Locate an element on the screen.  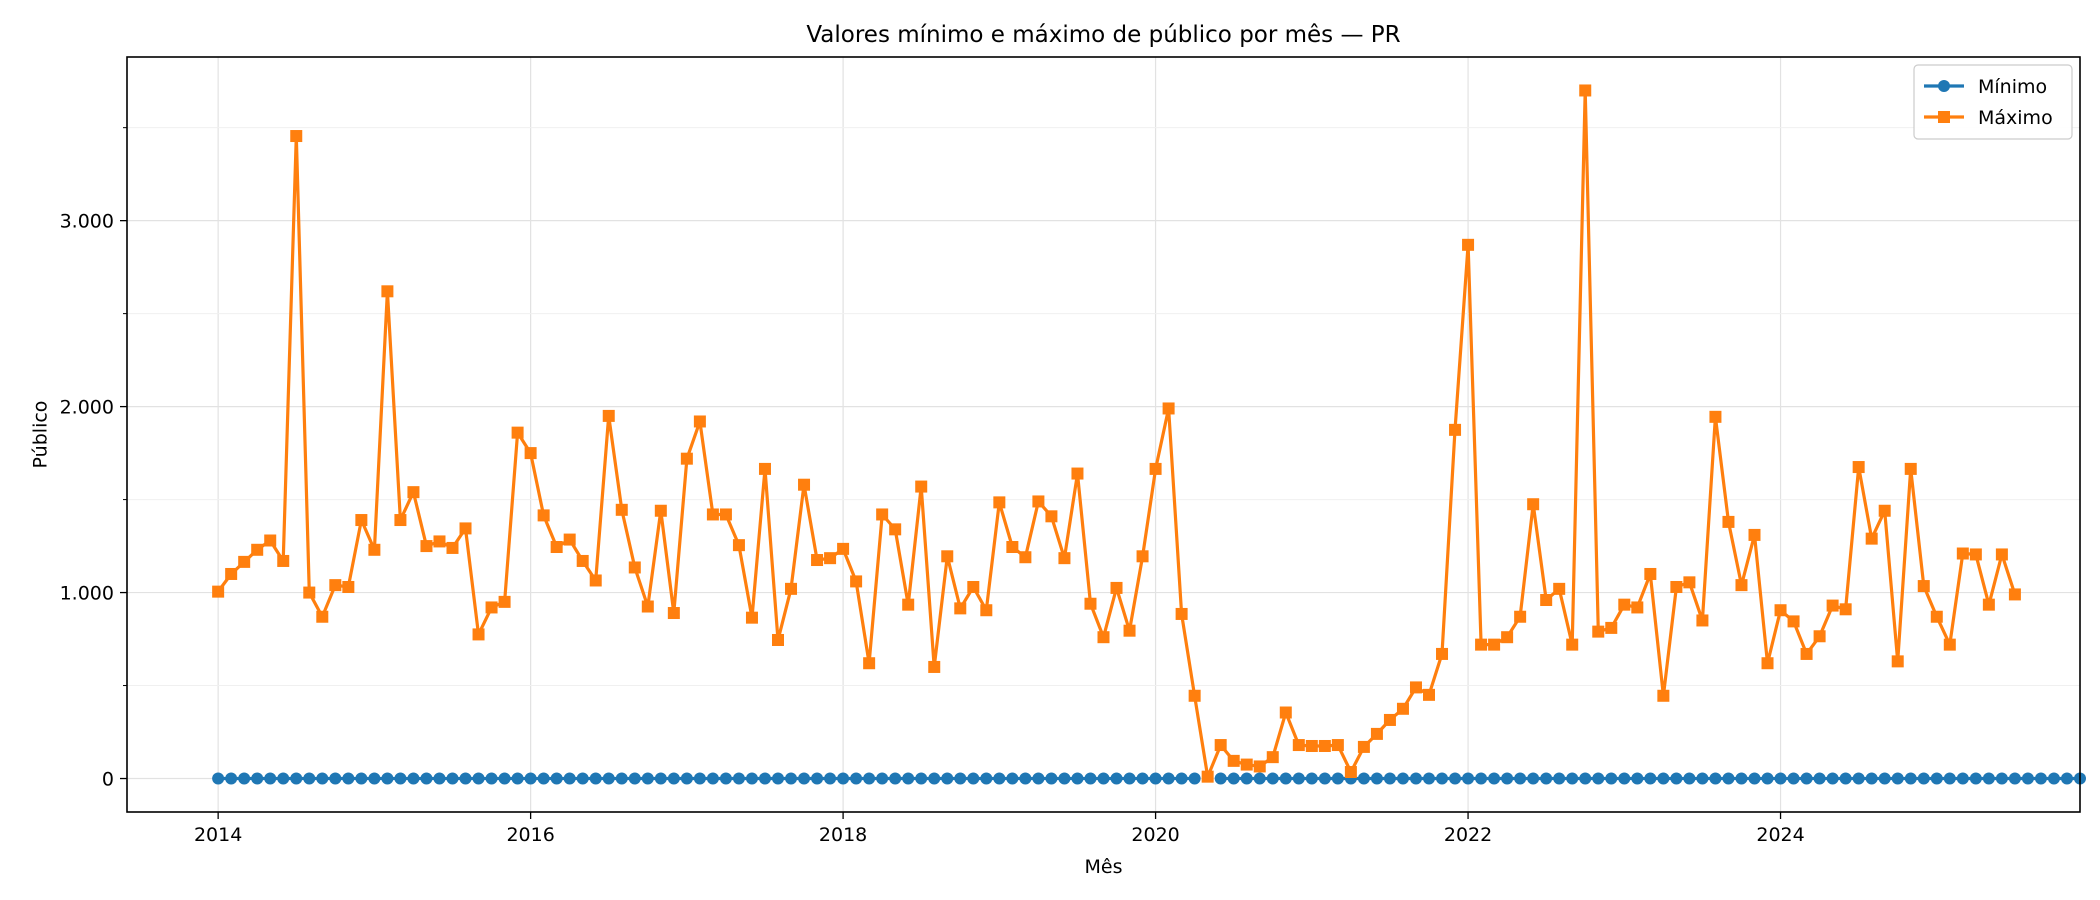
x-tick-label: 2024 is located at coordinates (1780, 835).